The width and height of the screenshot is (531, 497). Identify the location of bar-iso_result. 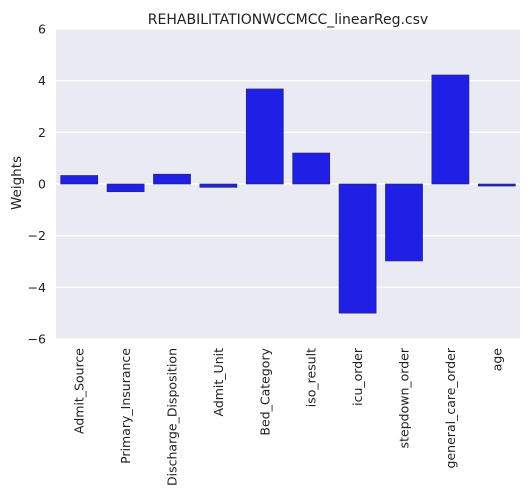
(311, 168).